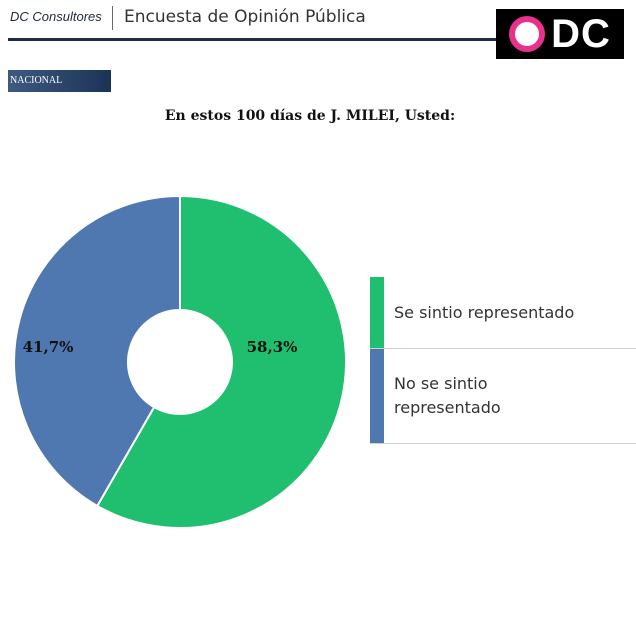 The width and height of the screenshot is (636, 623). Describe the element at coordinates (112, 18) in the screenshot. I see `header-divider` at that location.